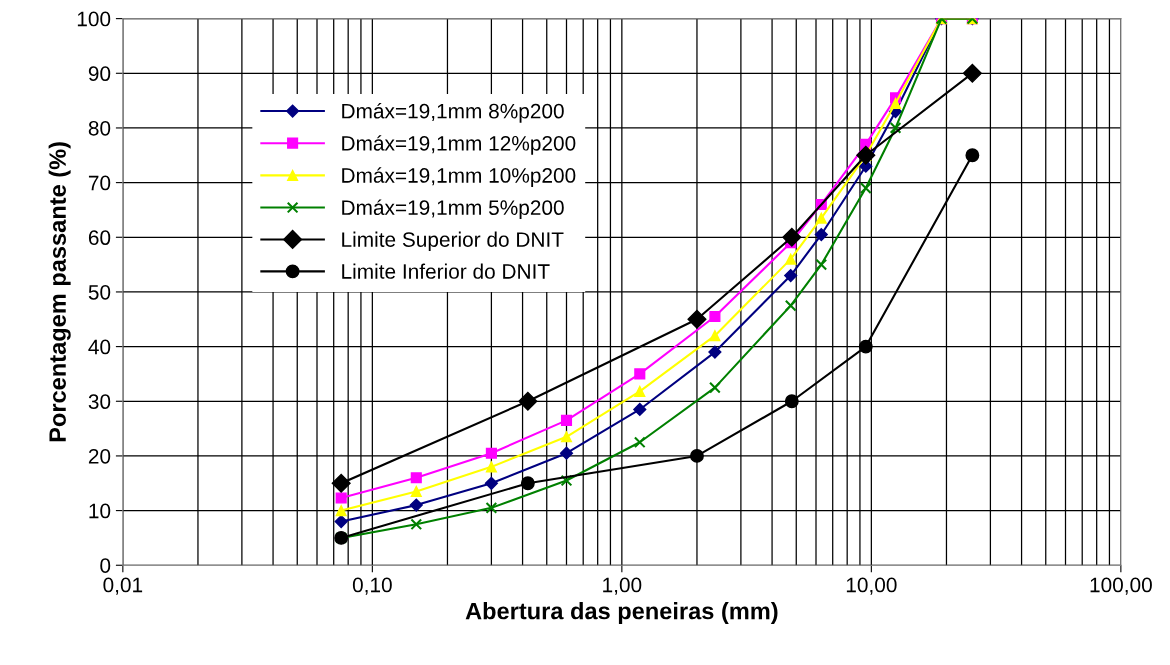 The width and height of the screenshot is (1170, 665). Describe the element at coordinates (459, 177) in the screenshot. I see `legend-label: Dmáx=19,1mm 10%p200` at that location.